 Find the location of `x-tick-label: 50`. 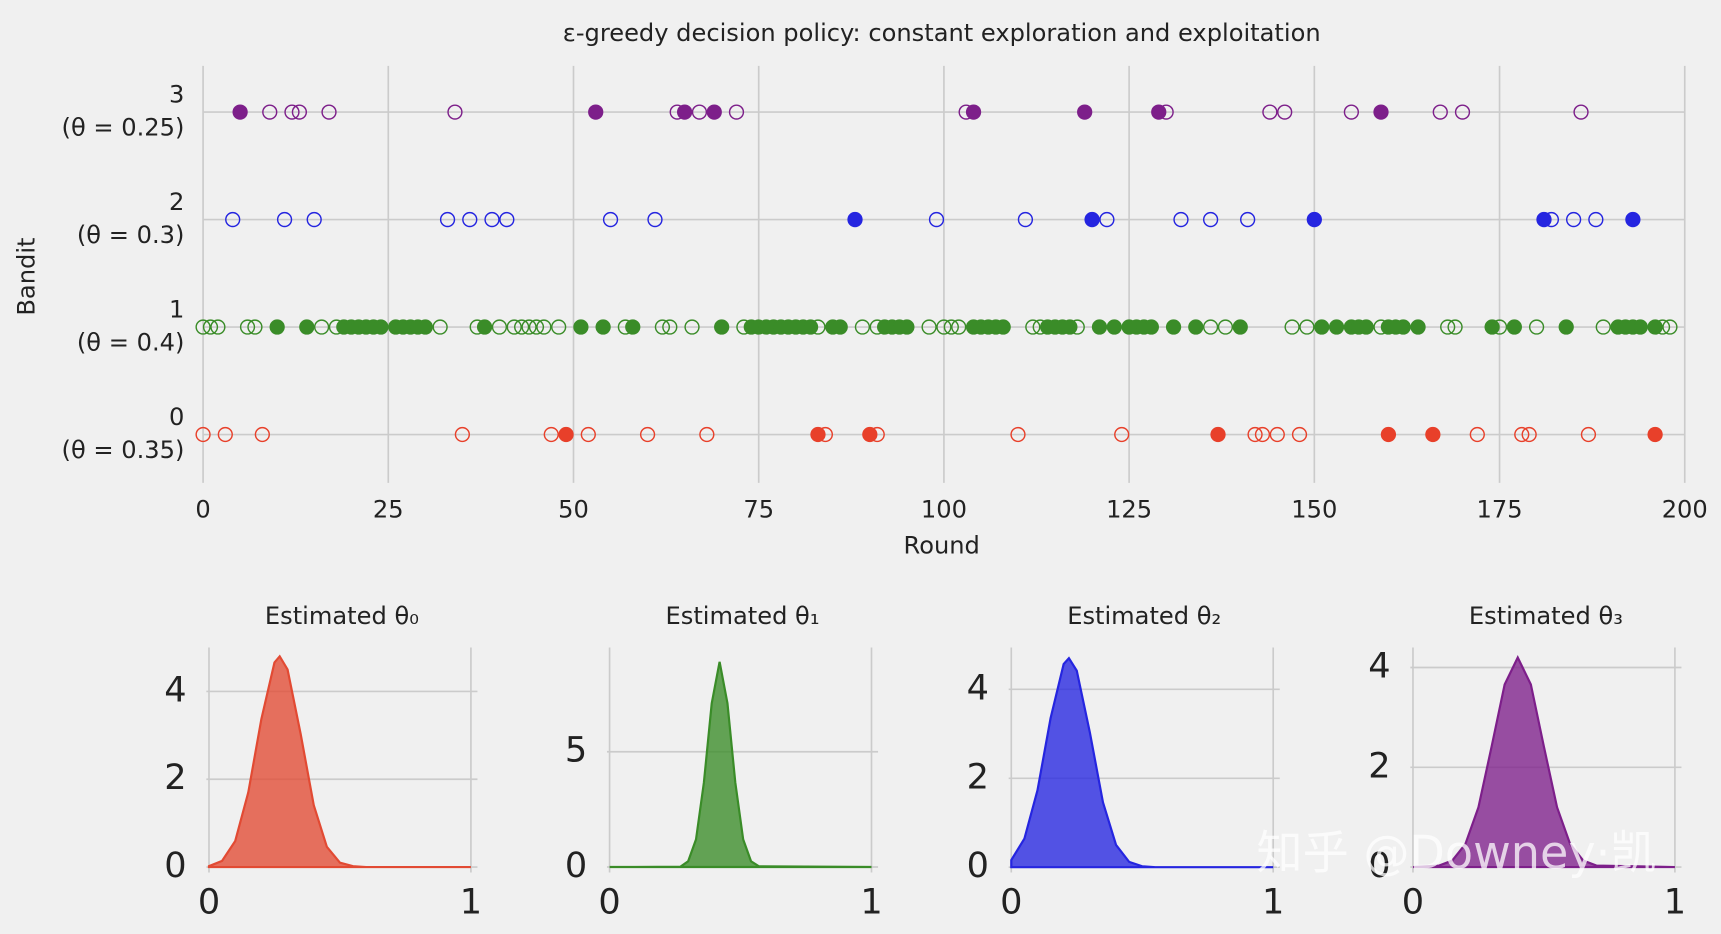

x-tick-label: 50 is located at coordinates (573, 509).